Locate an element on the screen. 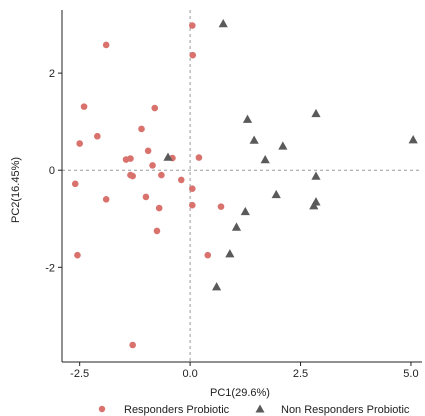  legend-marker-non-responders is located at coordinates (260, 408).